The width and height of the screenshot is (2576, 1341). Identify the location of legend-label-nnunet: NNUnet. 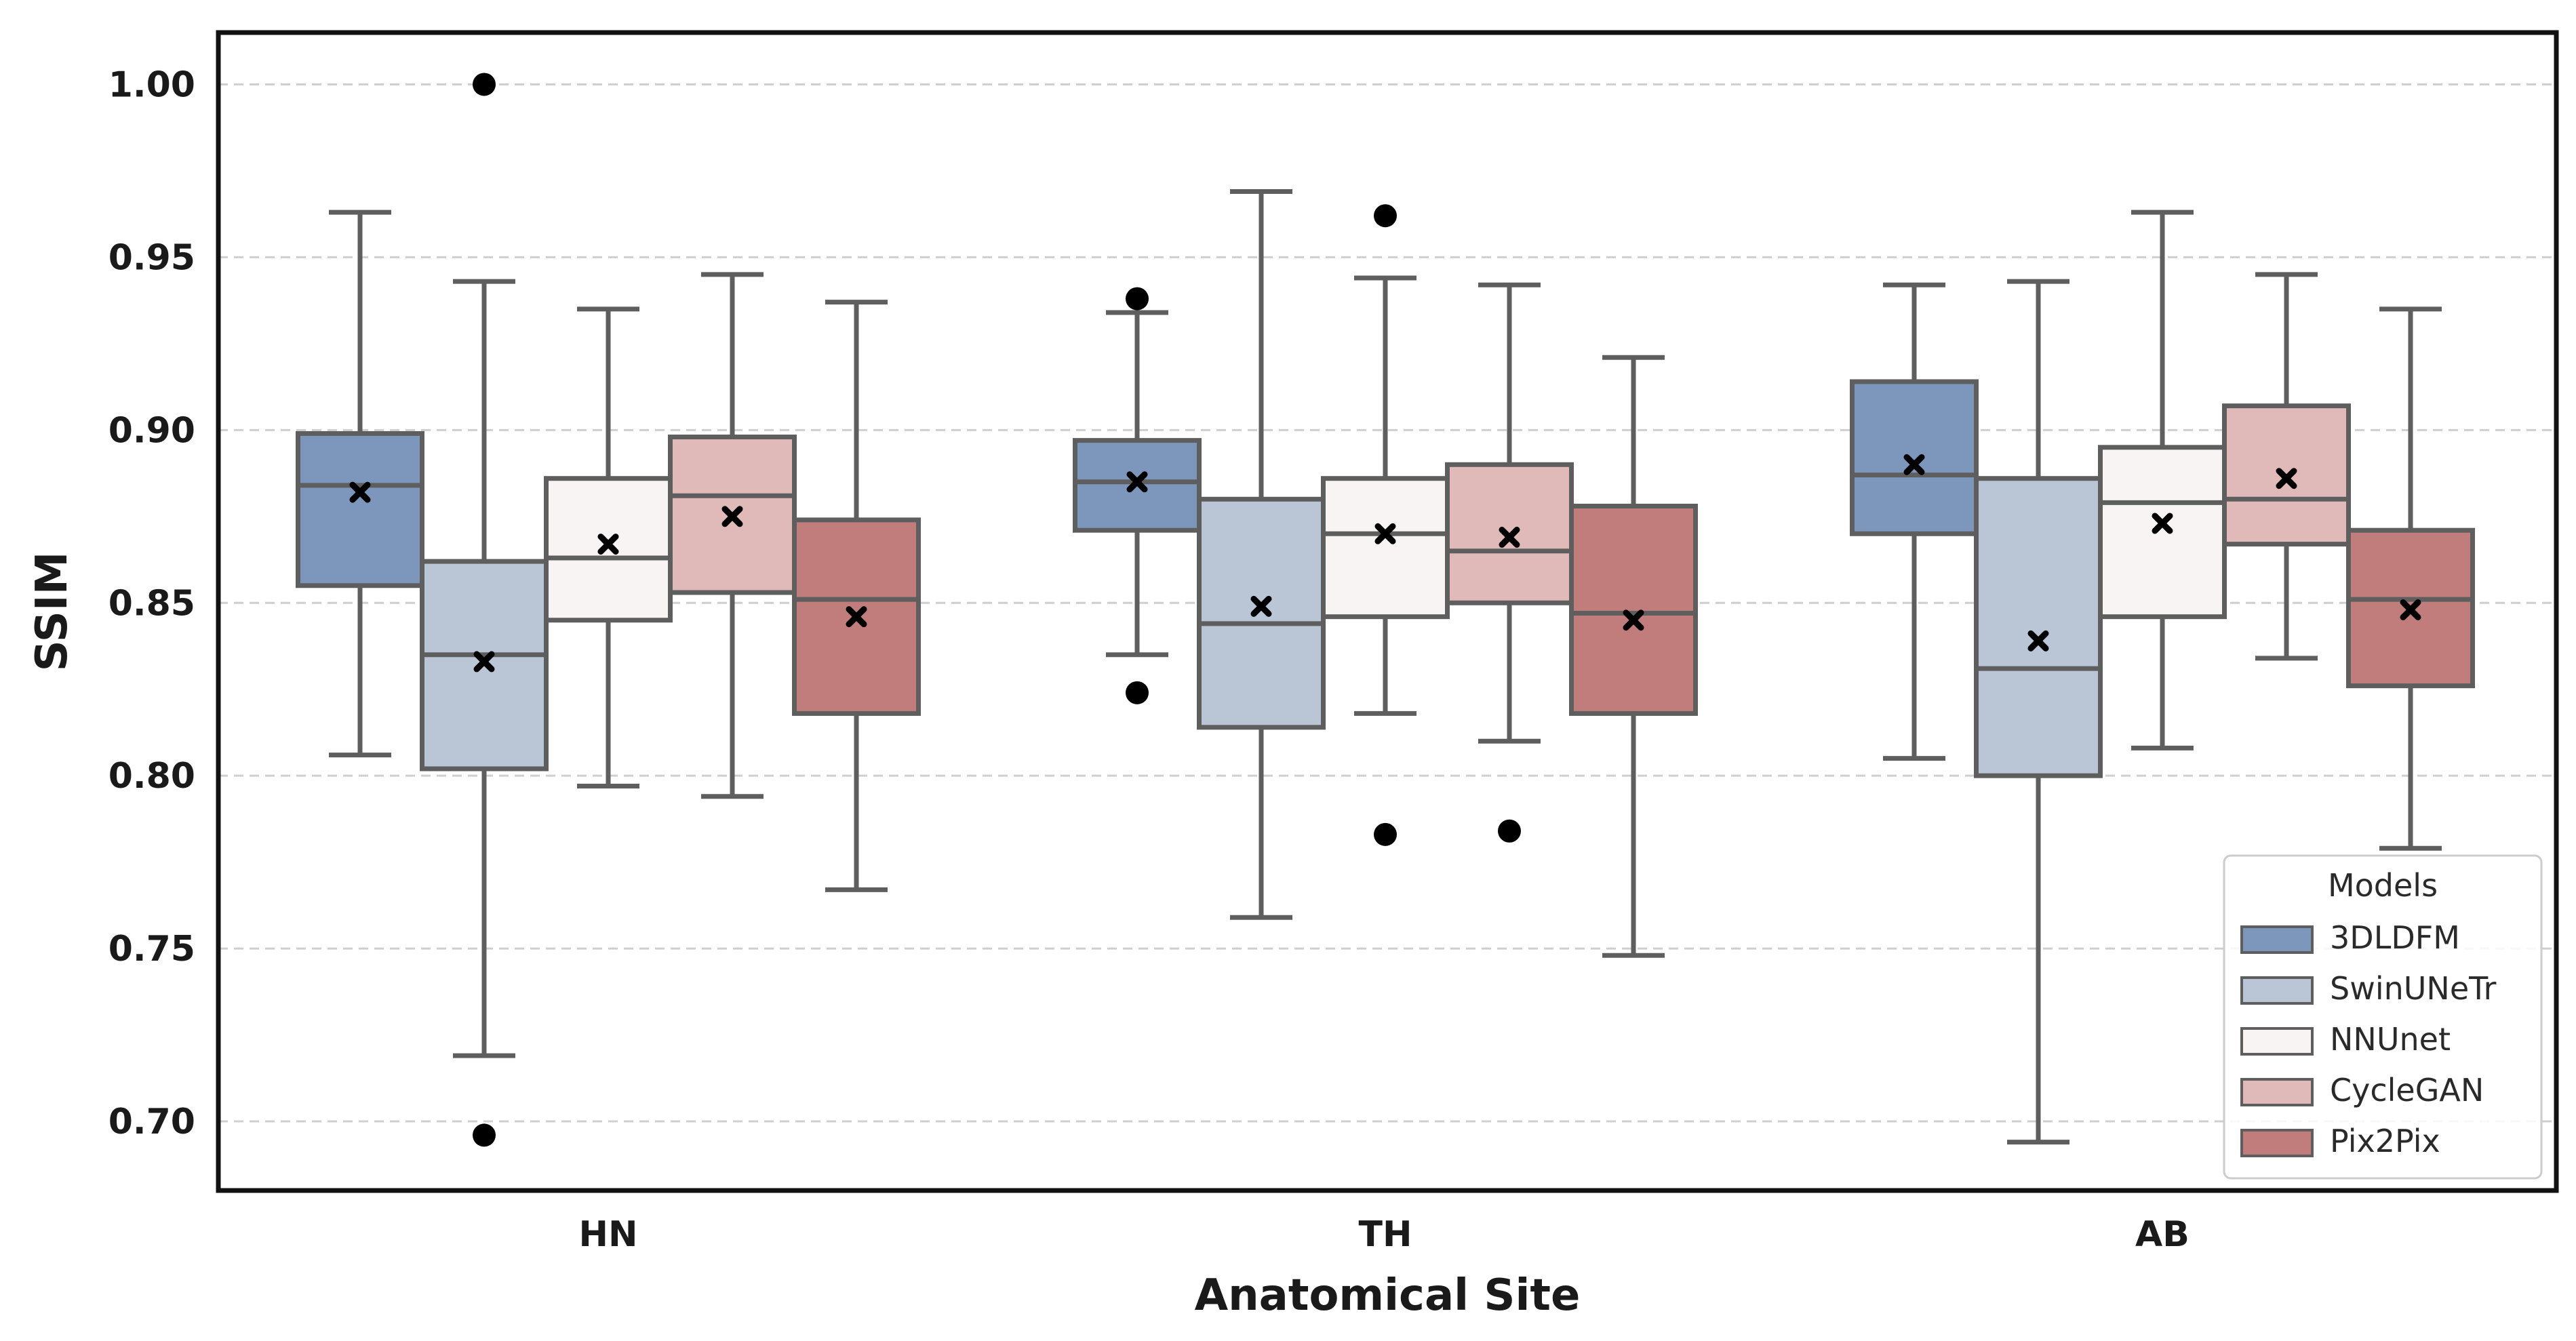
(2391, 1039).